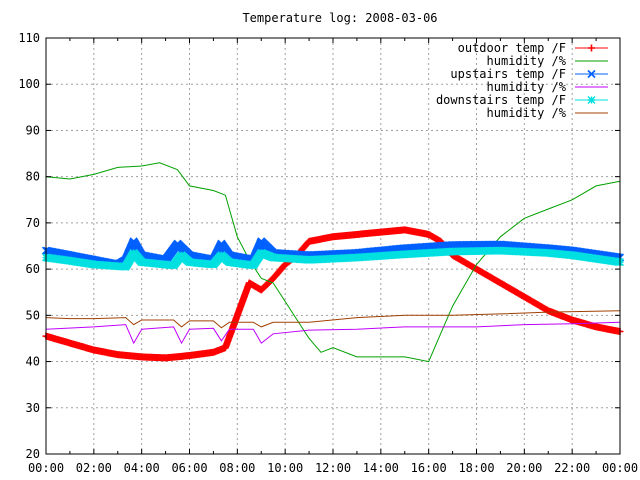  I want to click on y-tick-label: 90, so click(33, 130).